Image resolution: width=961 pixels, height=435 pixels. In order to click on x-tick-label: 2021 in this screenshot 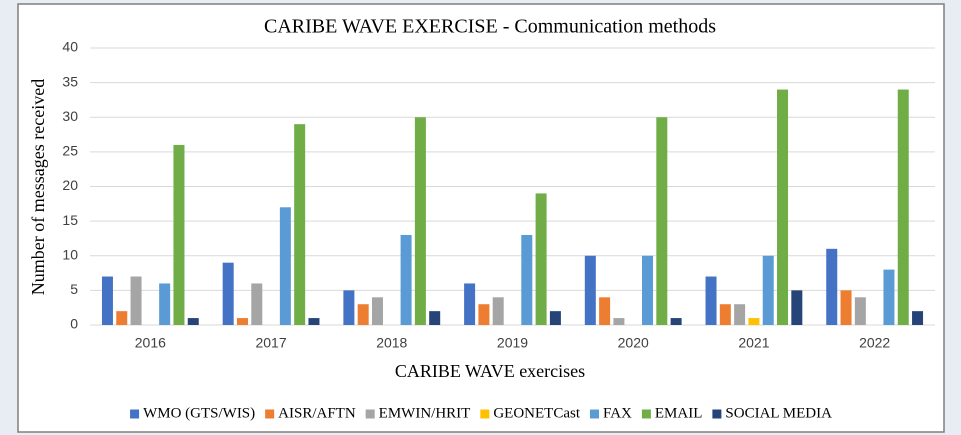, I will do `click(753, 343)`.